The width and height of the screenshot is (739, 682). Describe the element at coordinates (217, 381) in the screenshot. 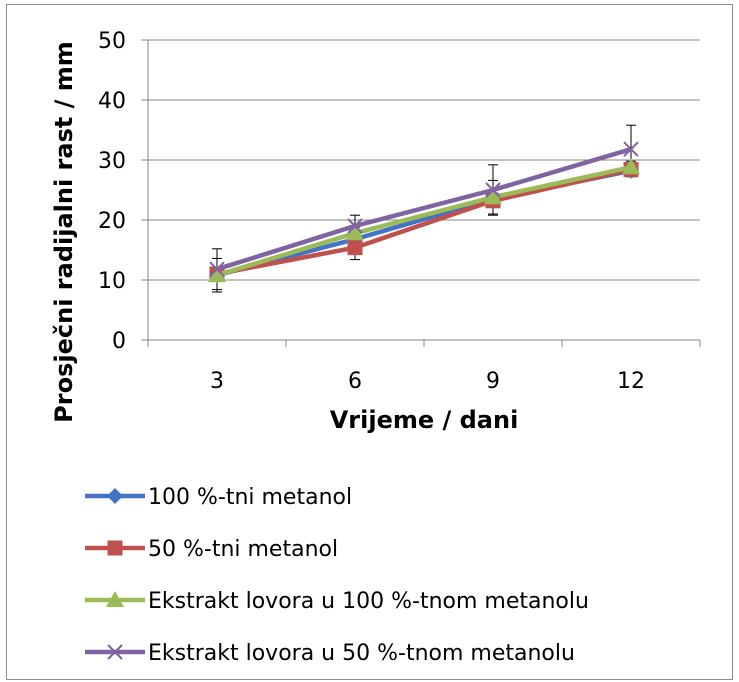

I see `x-tick-label: 3` at that location.